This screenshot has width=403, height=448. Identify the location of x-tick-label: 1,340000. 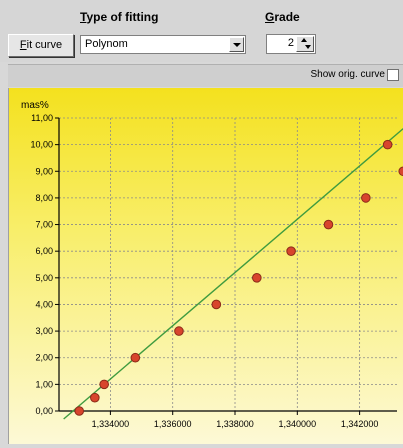
(298, 424).